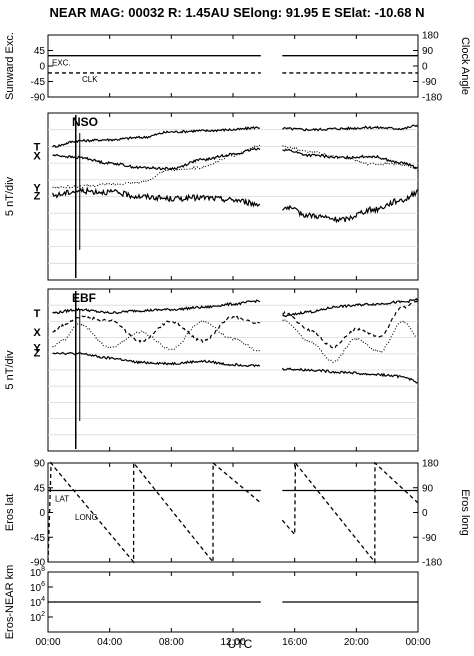  Describe the element at coordinates (356, 642) in the screenshot. I see `x-tick-label: 20:00` at that location.